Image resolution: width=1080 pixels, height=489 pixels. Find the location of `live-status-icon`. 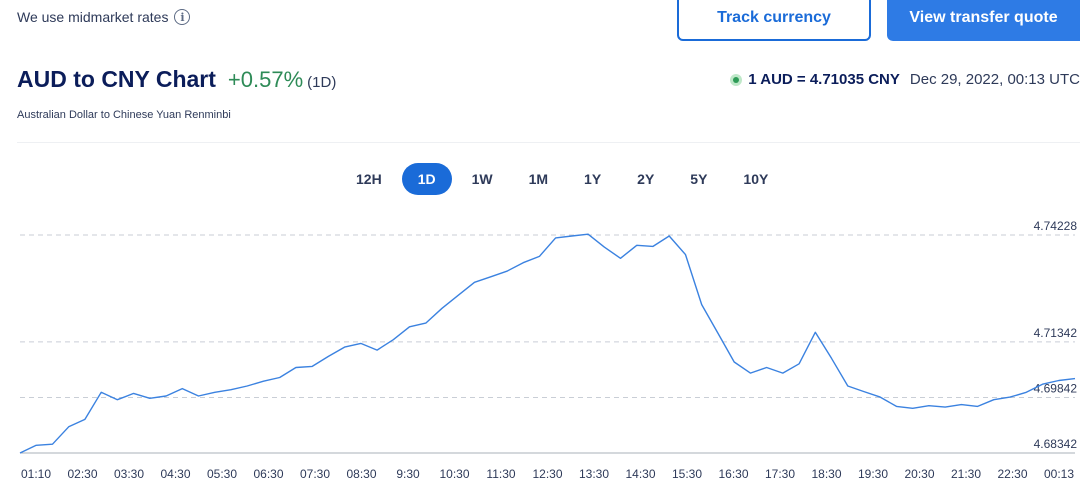

live-status-icon is located at coordinates (736, 79).